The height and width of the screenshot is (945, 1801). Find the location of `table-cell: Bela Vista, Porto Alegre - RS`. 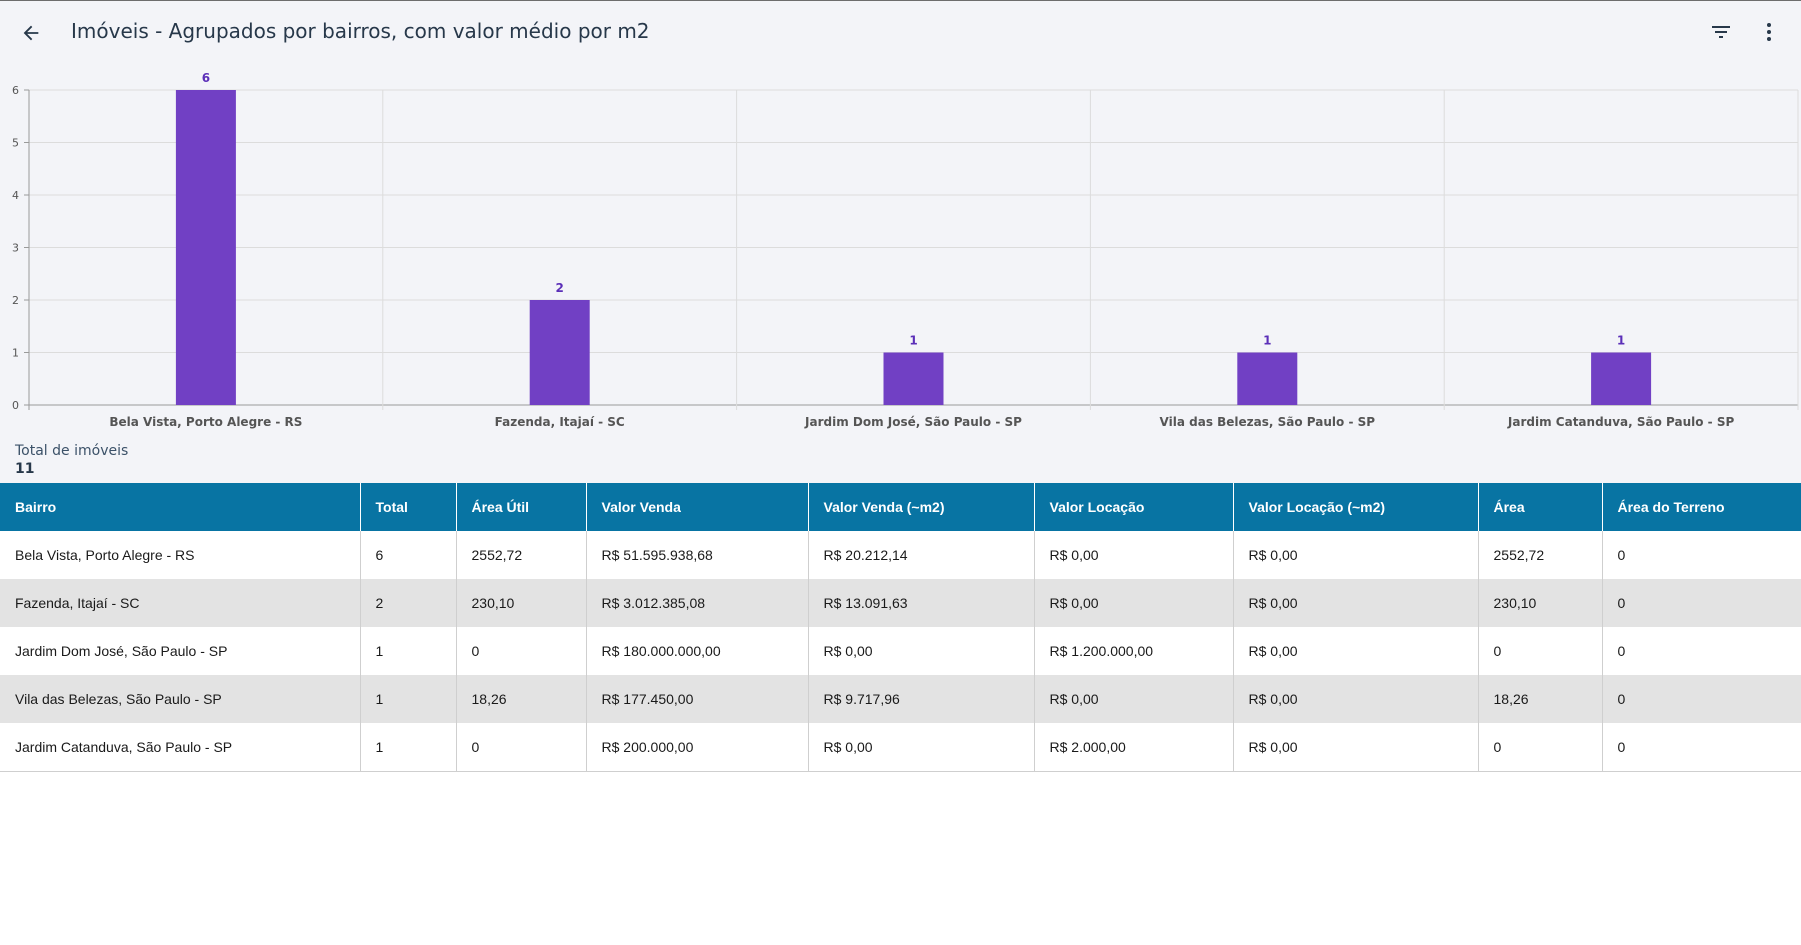

table-cell: Bela Vista, Porto Alegre - RS is located at coordinates (180, 555).